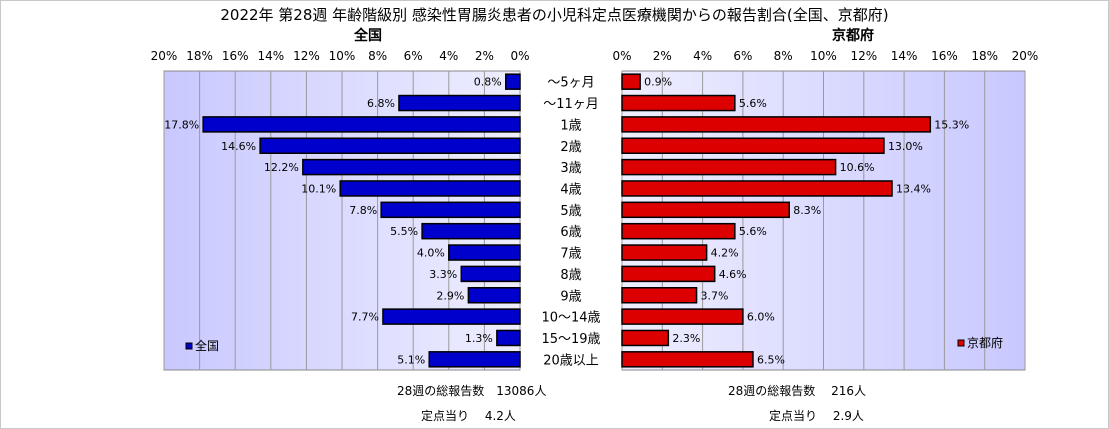 The width and height of the screenshot is (1109, 429). What do you see at coordinates (904, 56) in the screenshot?
I see `kyoto-axis-tick-label: 14%` at bounding box center [904, 56].